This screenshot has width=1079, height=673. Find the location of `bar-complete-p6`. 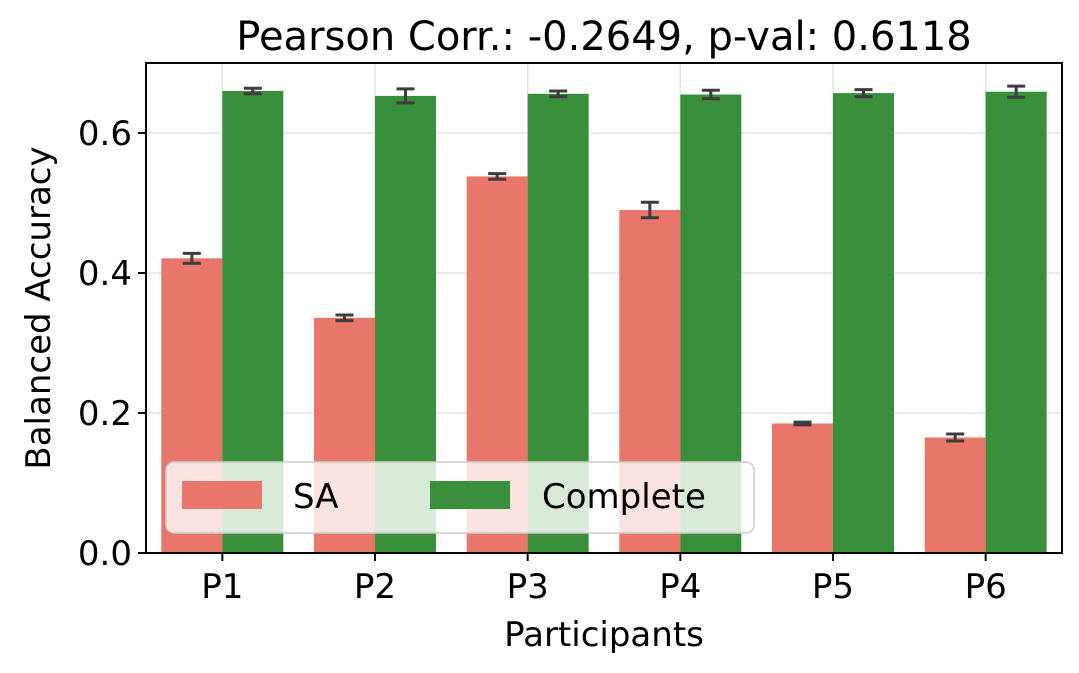

bar-complete-p6 is located at coordinates (1016, 322).